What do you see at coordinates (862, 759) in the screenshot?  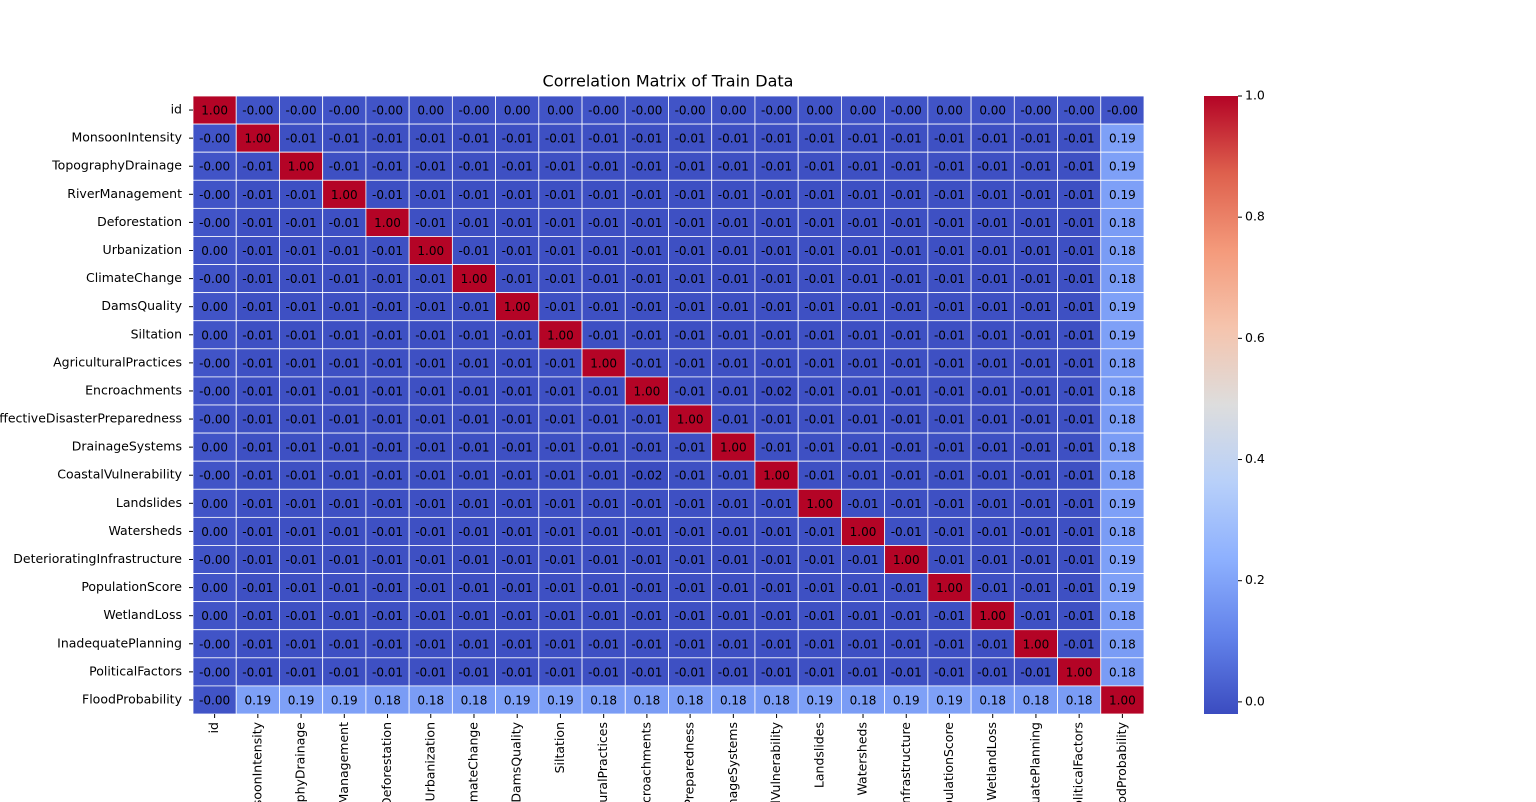 I see `x-tick-label: Watersheds` at bounding box center [862, 759].